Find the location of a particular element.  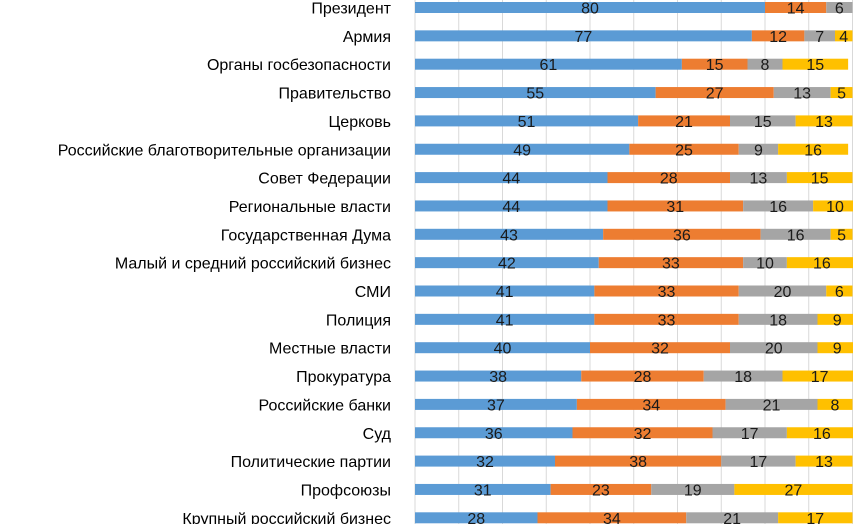

data-label: 80 is located at coordinates (590, 9).